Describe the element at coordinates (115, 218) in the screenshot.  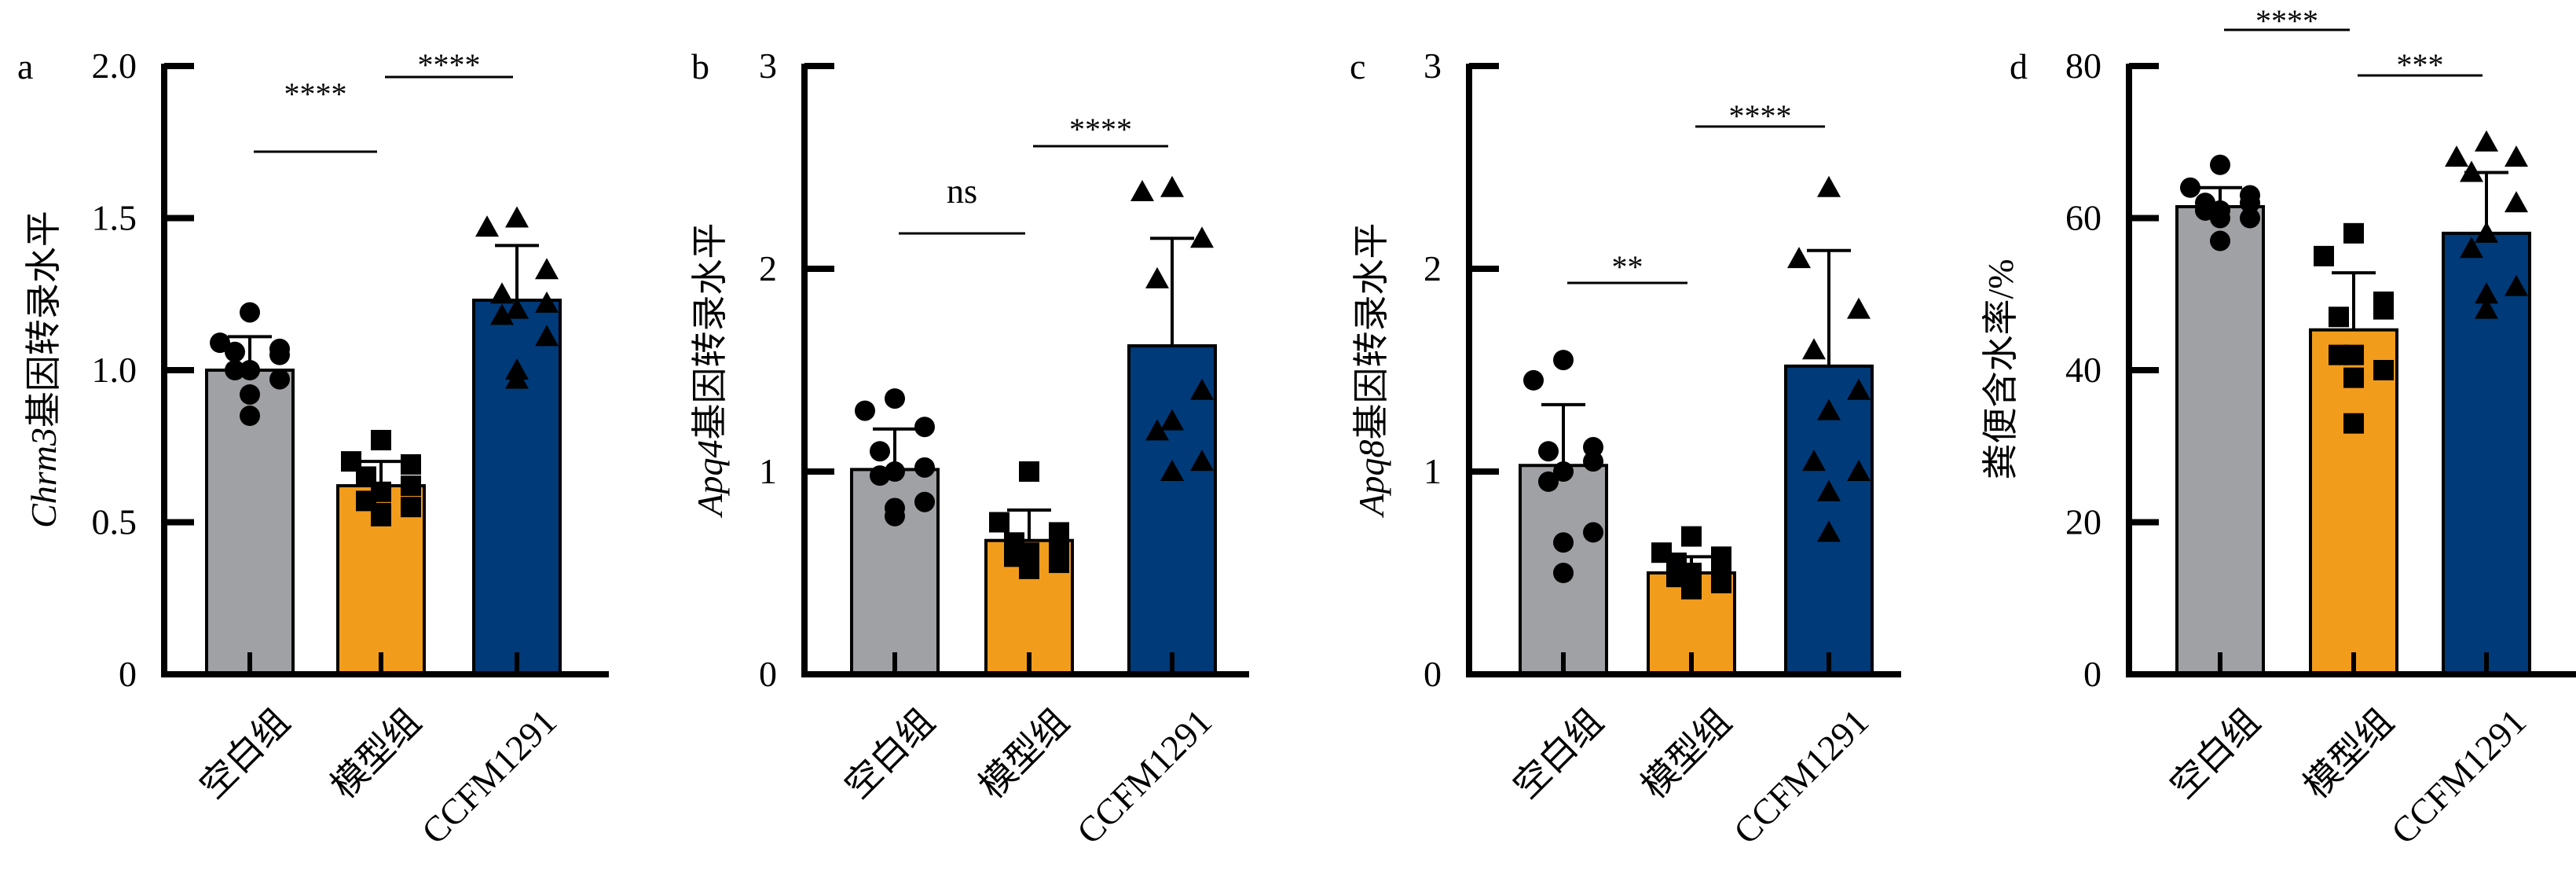
I see `y-tick-label: 1.5` at that location.